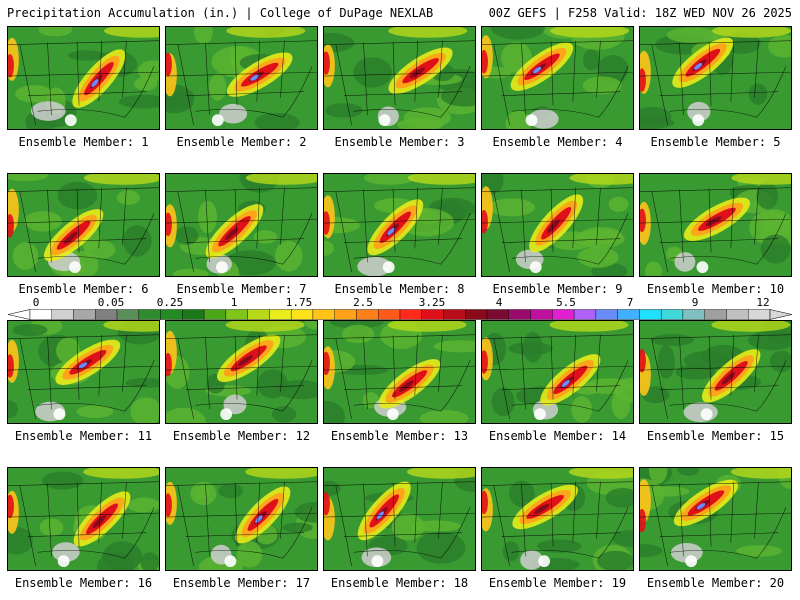  Describe the element at coordinates (557, 142) in the screenshot. I see `ensemble-member-caption: Ensemble Member: 4` at that location.